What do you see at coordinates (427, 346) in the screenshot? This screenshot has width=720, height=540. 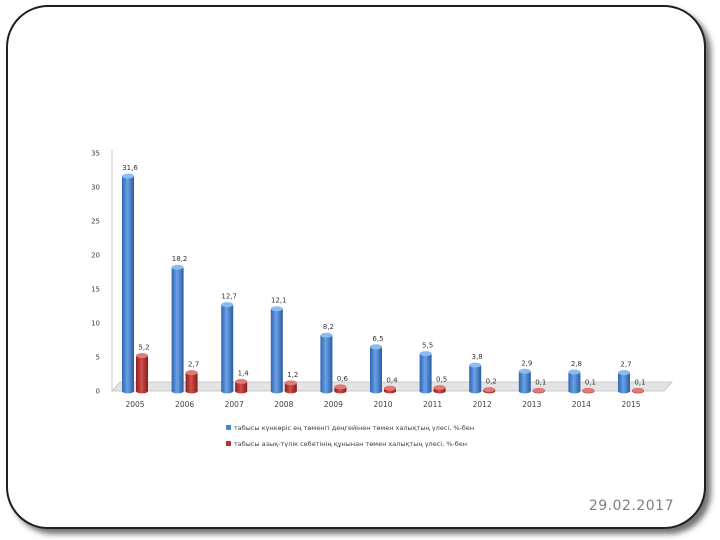 I see `data-label: 5,5` at bounding box center [427, 346].